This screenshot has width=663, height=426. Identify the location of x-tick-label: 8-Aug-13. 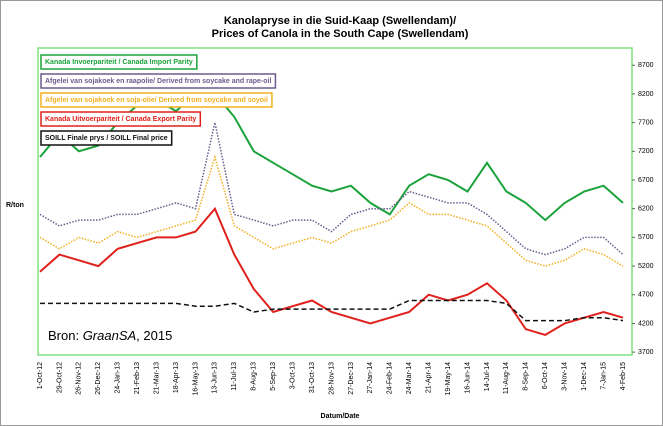
(254, 376).